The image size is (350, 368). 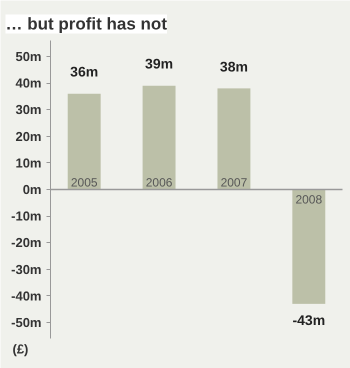 What do you see at coordinates (20, 349) in the screenshot?
I see `y-axis-title: (£)` at bounding box center [20, 349].